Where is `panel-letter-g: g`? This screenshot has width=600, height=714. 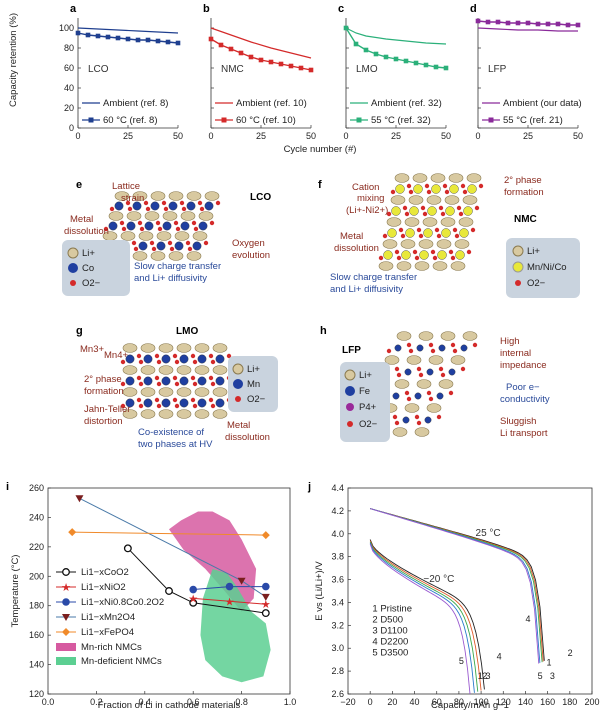 panel-letter-g: g is located at coordinates (79, 331).